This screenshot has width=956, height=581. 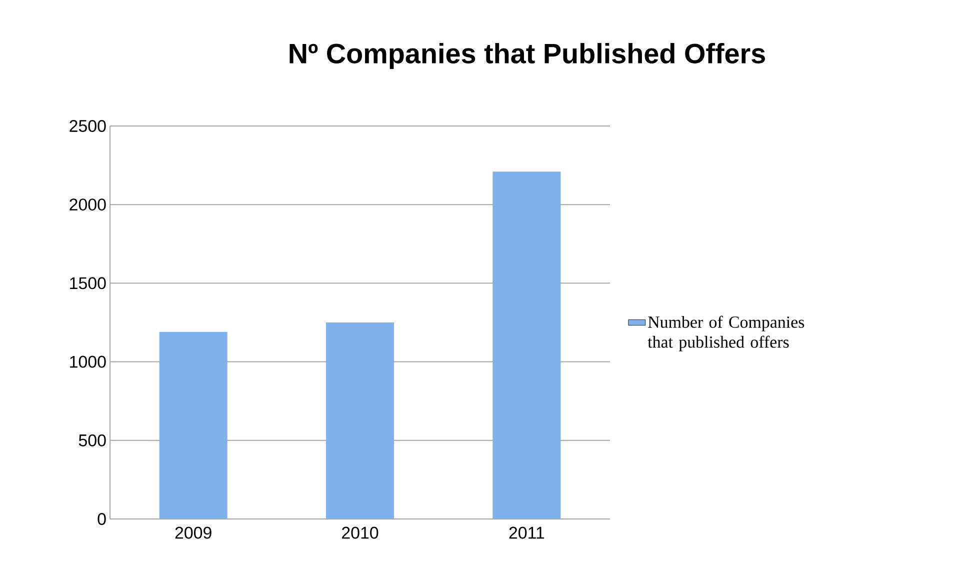 What do you see at coordinates (92, 440) in the screenshot?
I see `y-tick-label: 500` at bounding box center [92, 440].